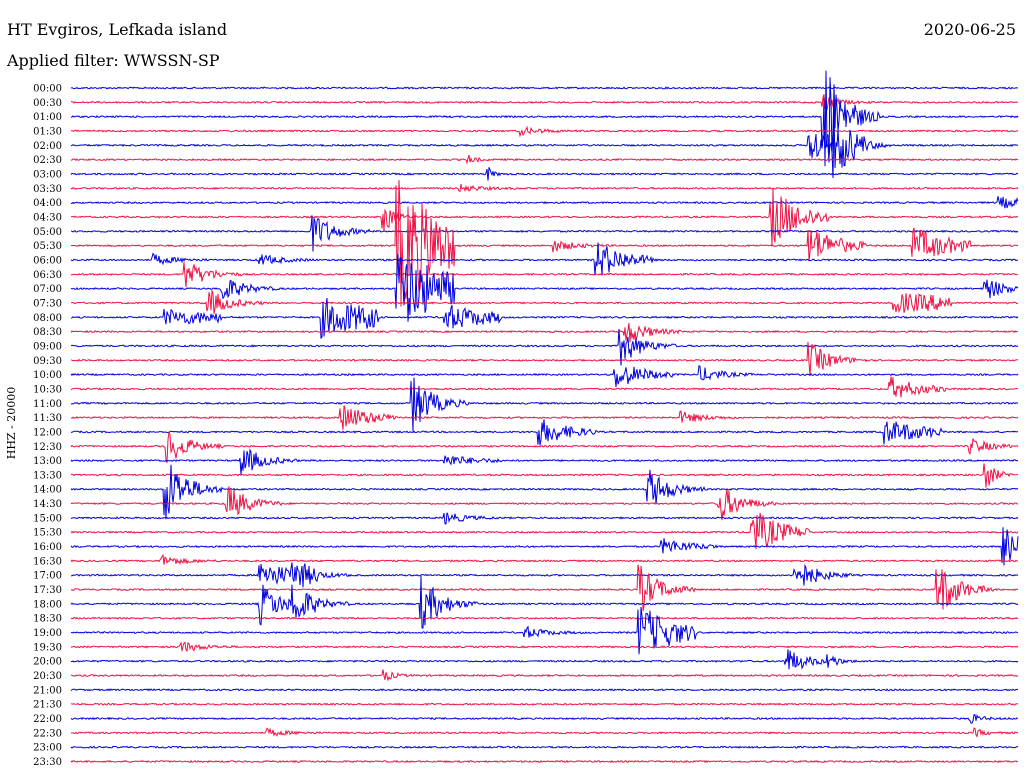  Describe the element at coordinates (47, 748) in the screenshot. I see `row-time-label: 23:00` at that location.